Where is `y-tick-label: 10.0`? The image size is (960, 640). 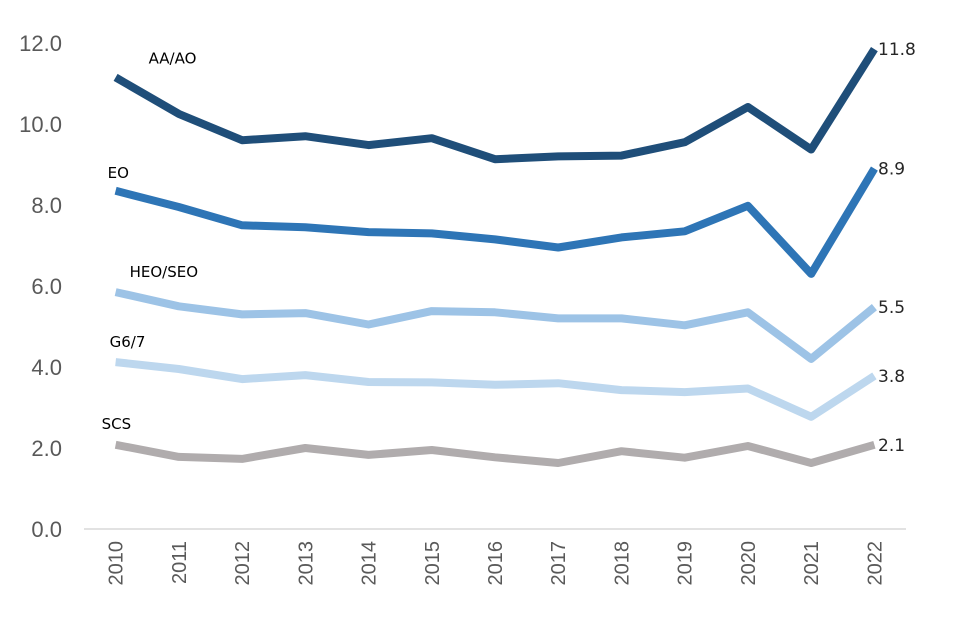
y-tick-label: 10.0 is located at coordinates (40, 124).